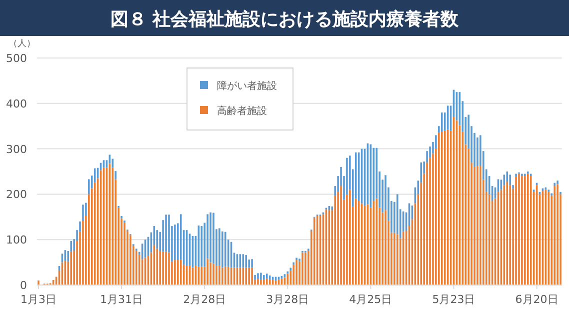 Image resolution: width=569 pixels, height=320 pixels. Describe the element at coordinates (22, 43) in the screenshot. I see `y-axis-title: （人）` at that location.